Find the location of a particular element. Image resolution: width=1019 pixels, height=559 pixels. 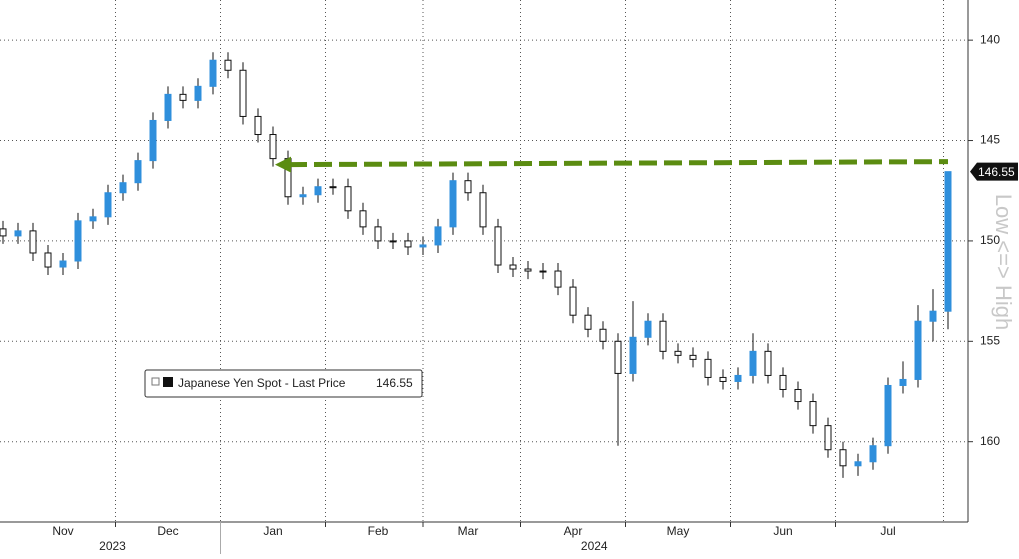

y-tick-label: 150 is located at coordinates (990, 240).